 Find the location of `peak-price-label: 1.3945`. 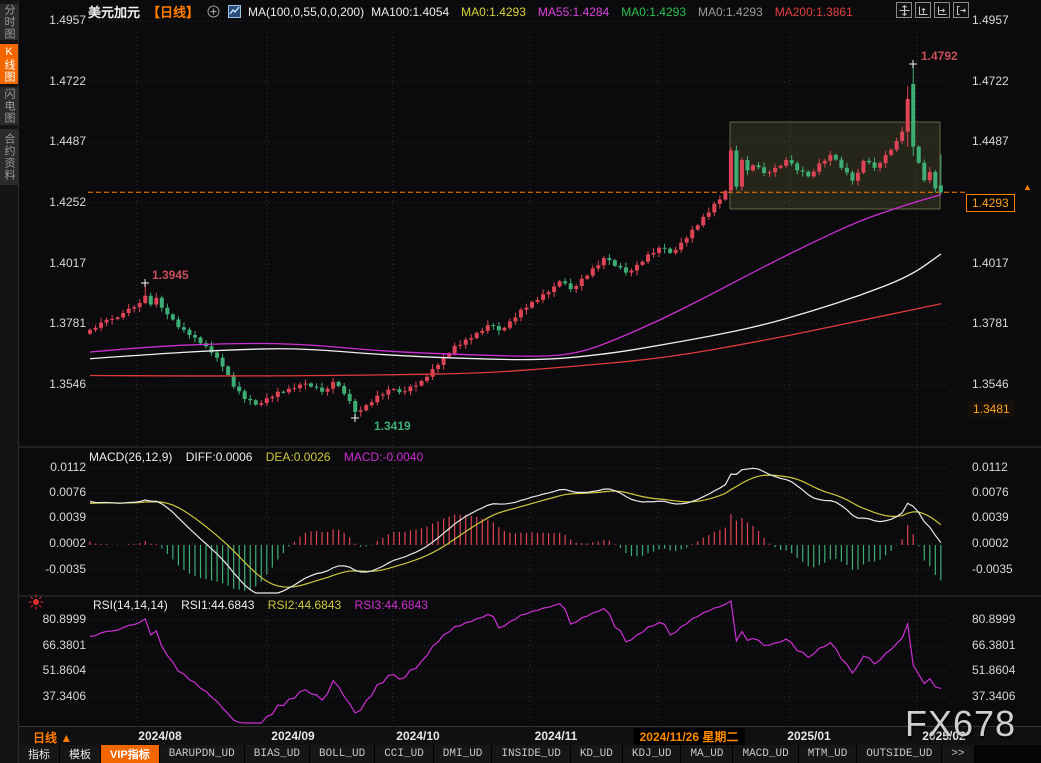

peak-price-label: 1.3945 is located at coordinates (170, 275).